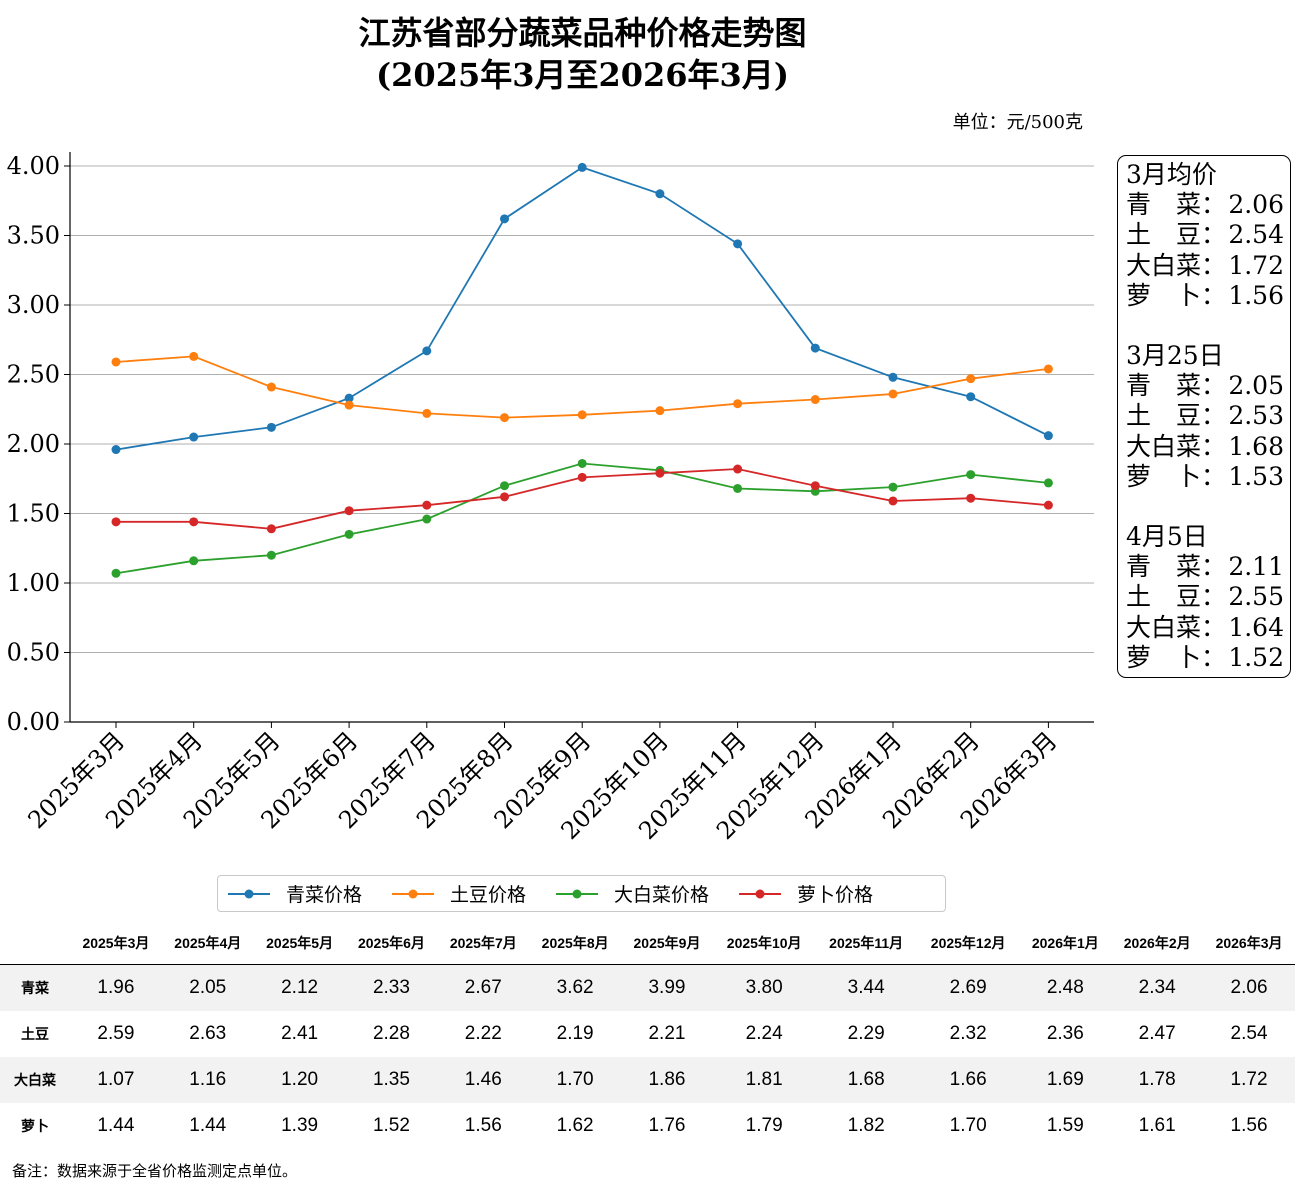 The height and width of the screenshot is (1201, 1295). I want to click on legend-item: 萝卜价格, so click(805, 893).